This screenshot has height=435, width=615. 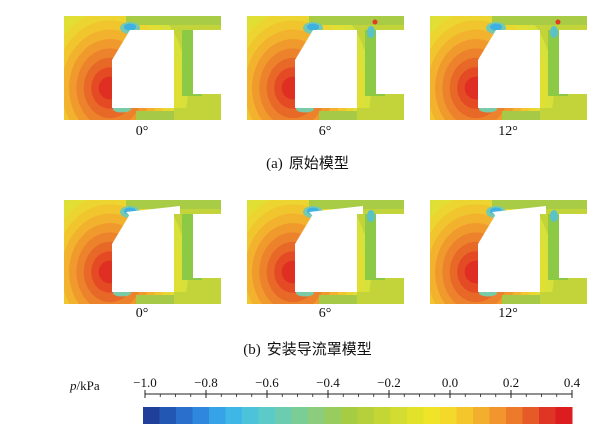 I want to click on variable-symbol: p, so click(x=73, y=385).